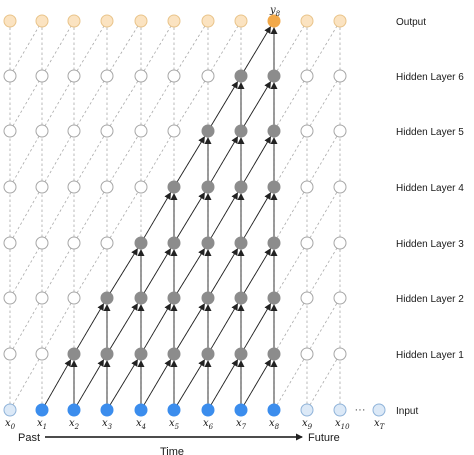 The image size is (474, 455). I want to click on input-labels: x0 x1 x2 x3 x4 x5 x6 x7 x8 x9 x10 xT, so click(195, 424).